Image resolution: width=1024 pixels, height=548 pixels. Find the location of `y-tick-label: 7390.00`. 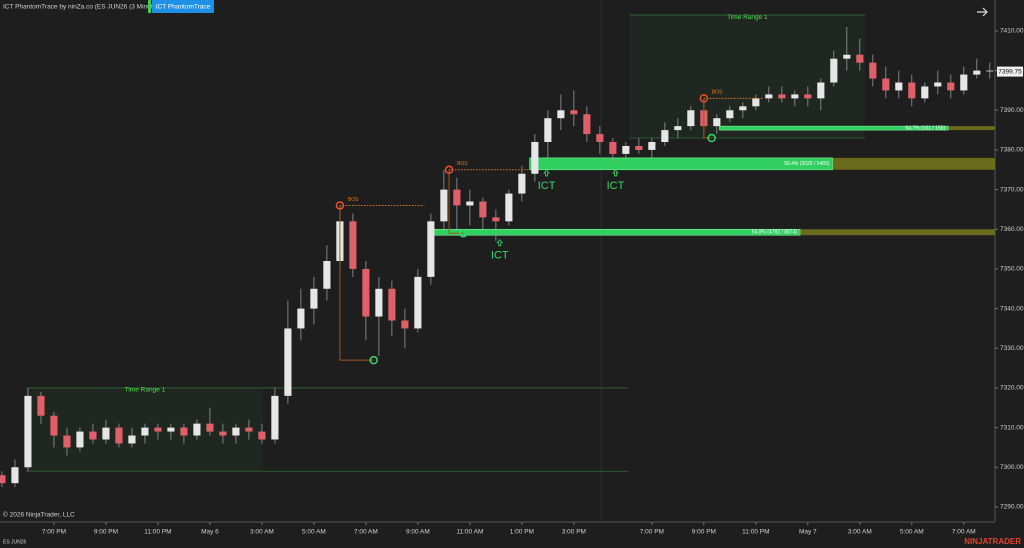

y-tick-label: 7390.00 is located at coordinates (1012, 110).